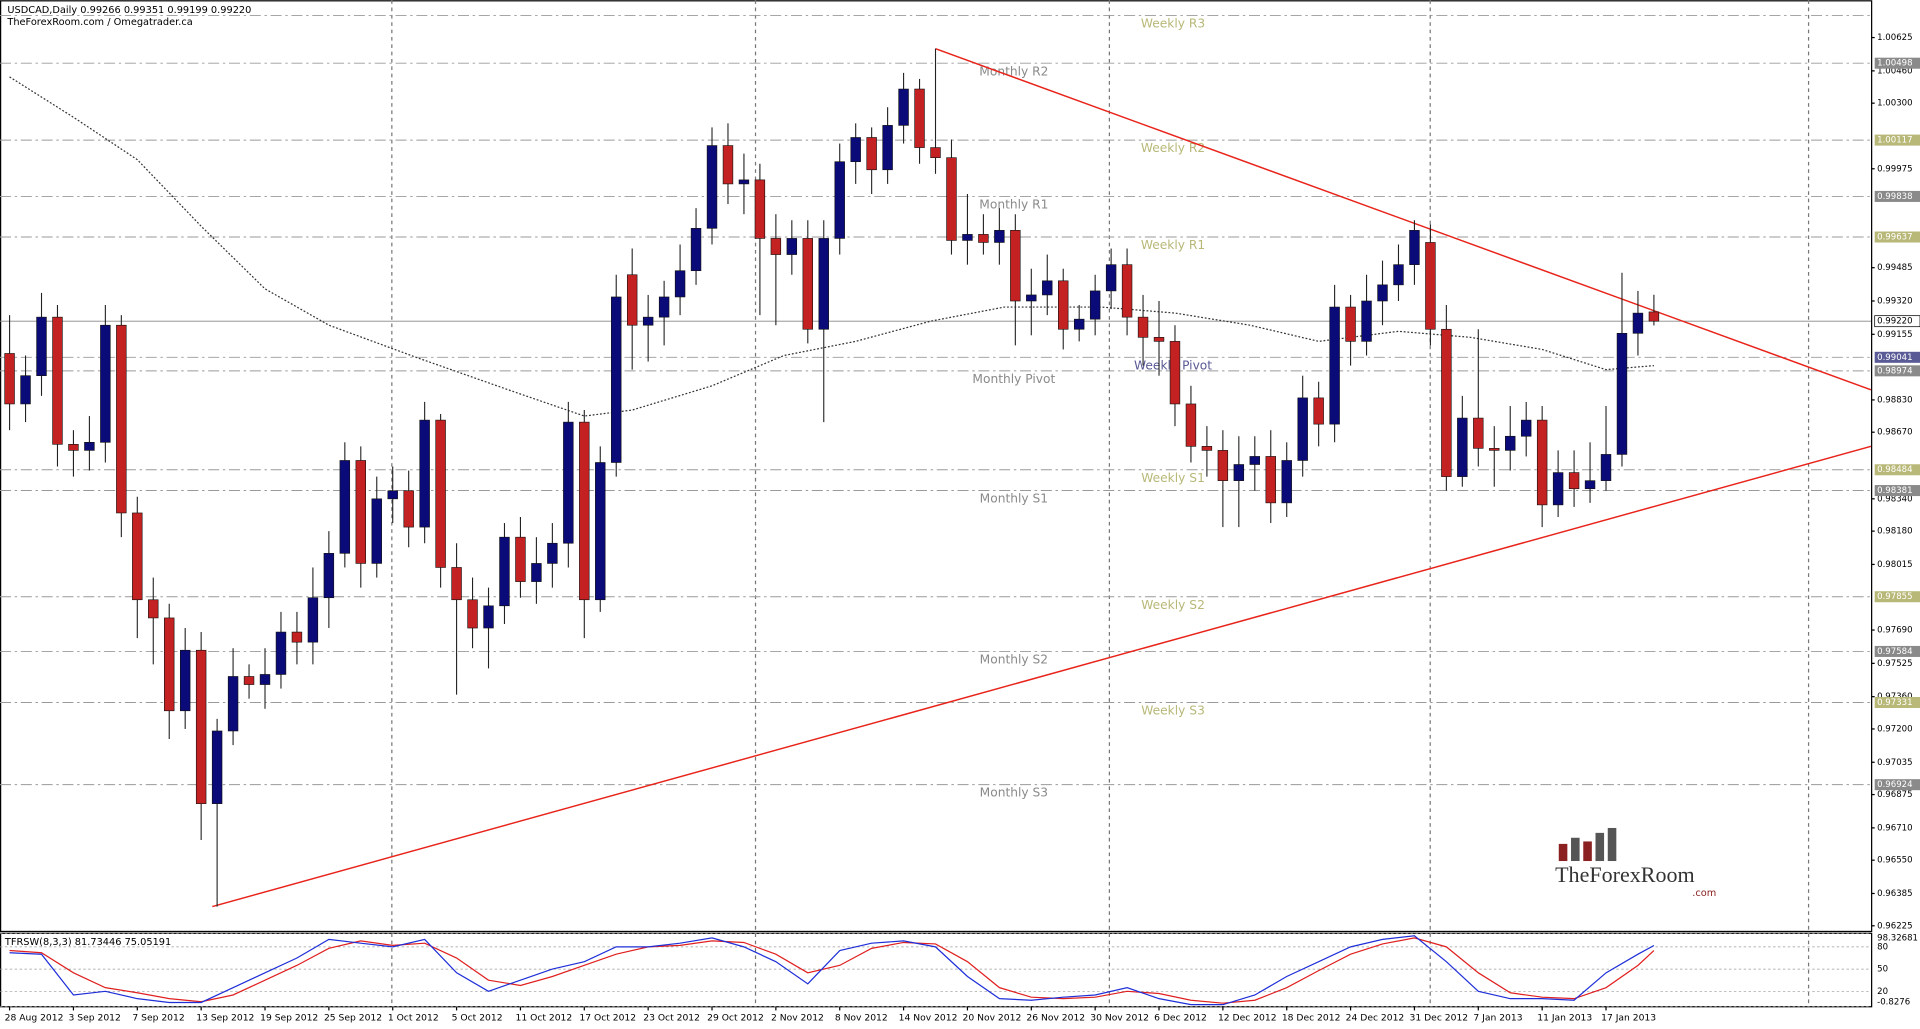  I want to click on y-tick-label: 0.98830, so click(1894, 400).